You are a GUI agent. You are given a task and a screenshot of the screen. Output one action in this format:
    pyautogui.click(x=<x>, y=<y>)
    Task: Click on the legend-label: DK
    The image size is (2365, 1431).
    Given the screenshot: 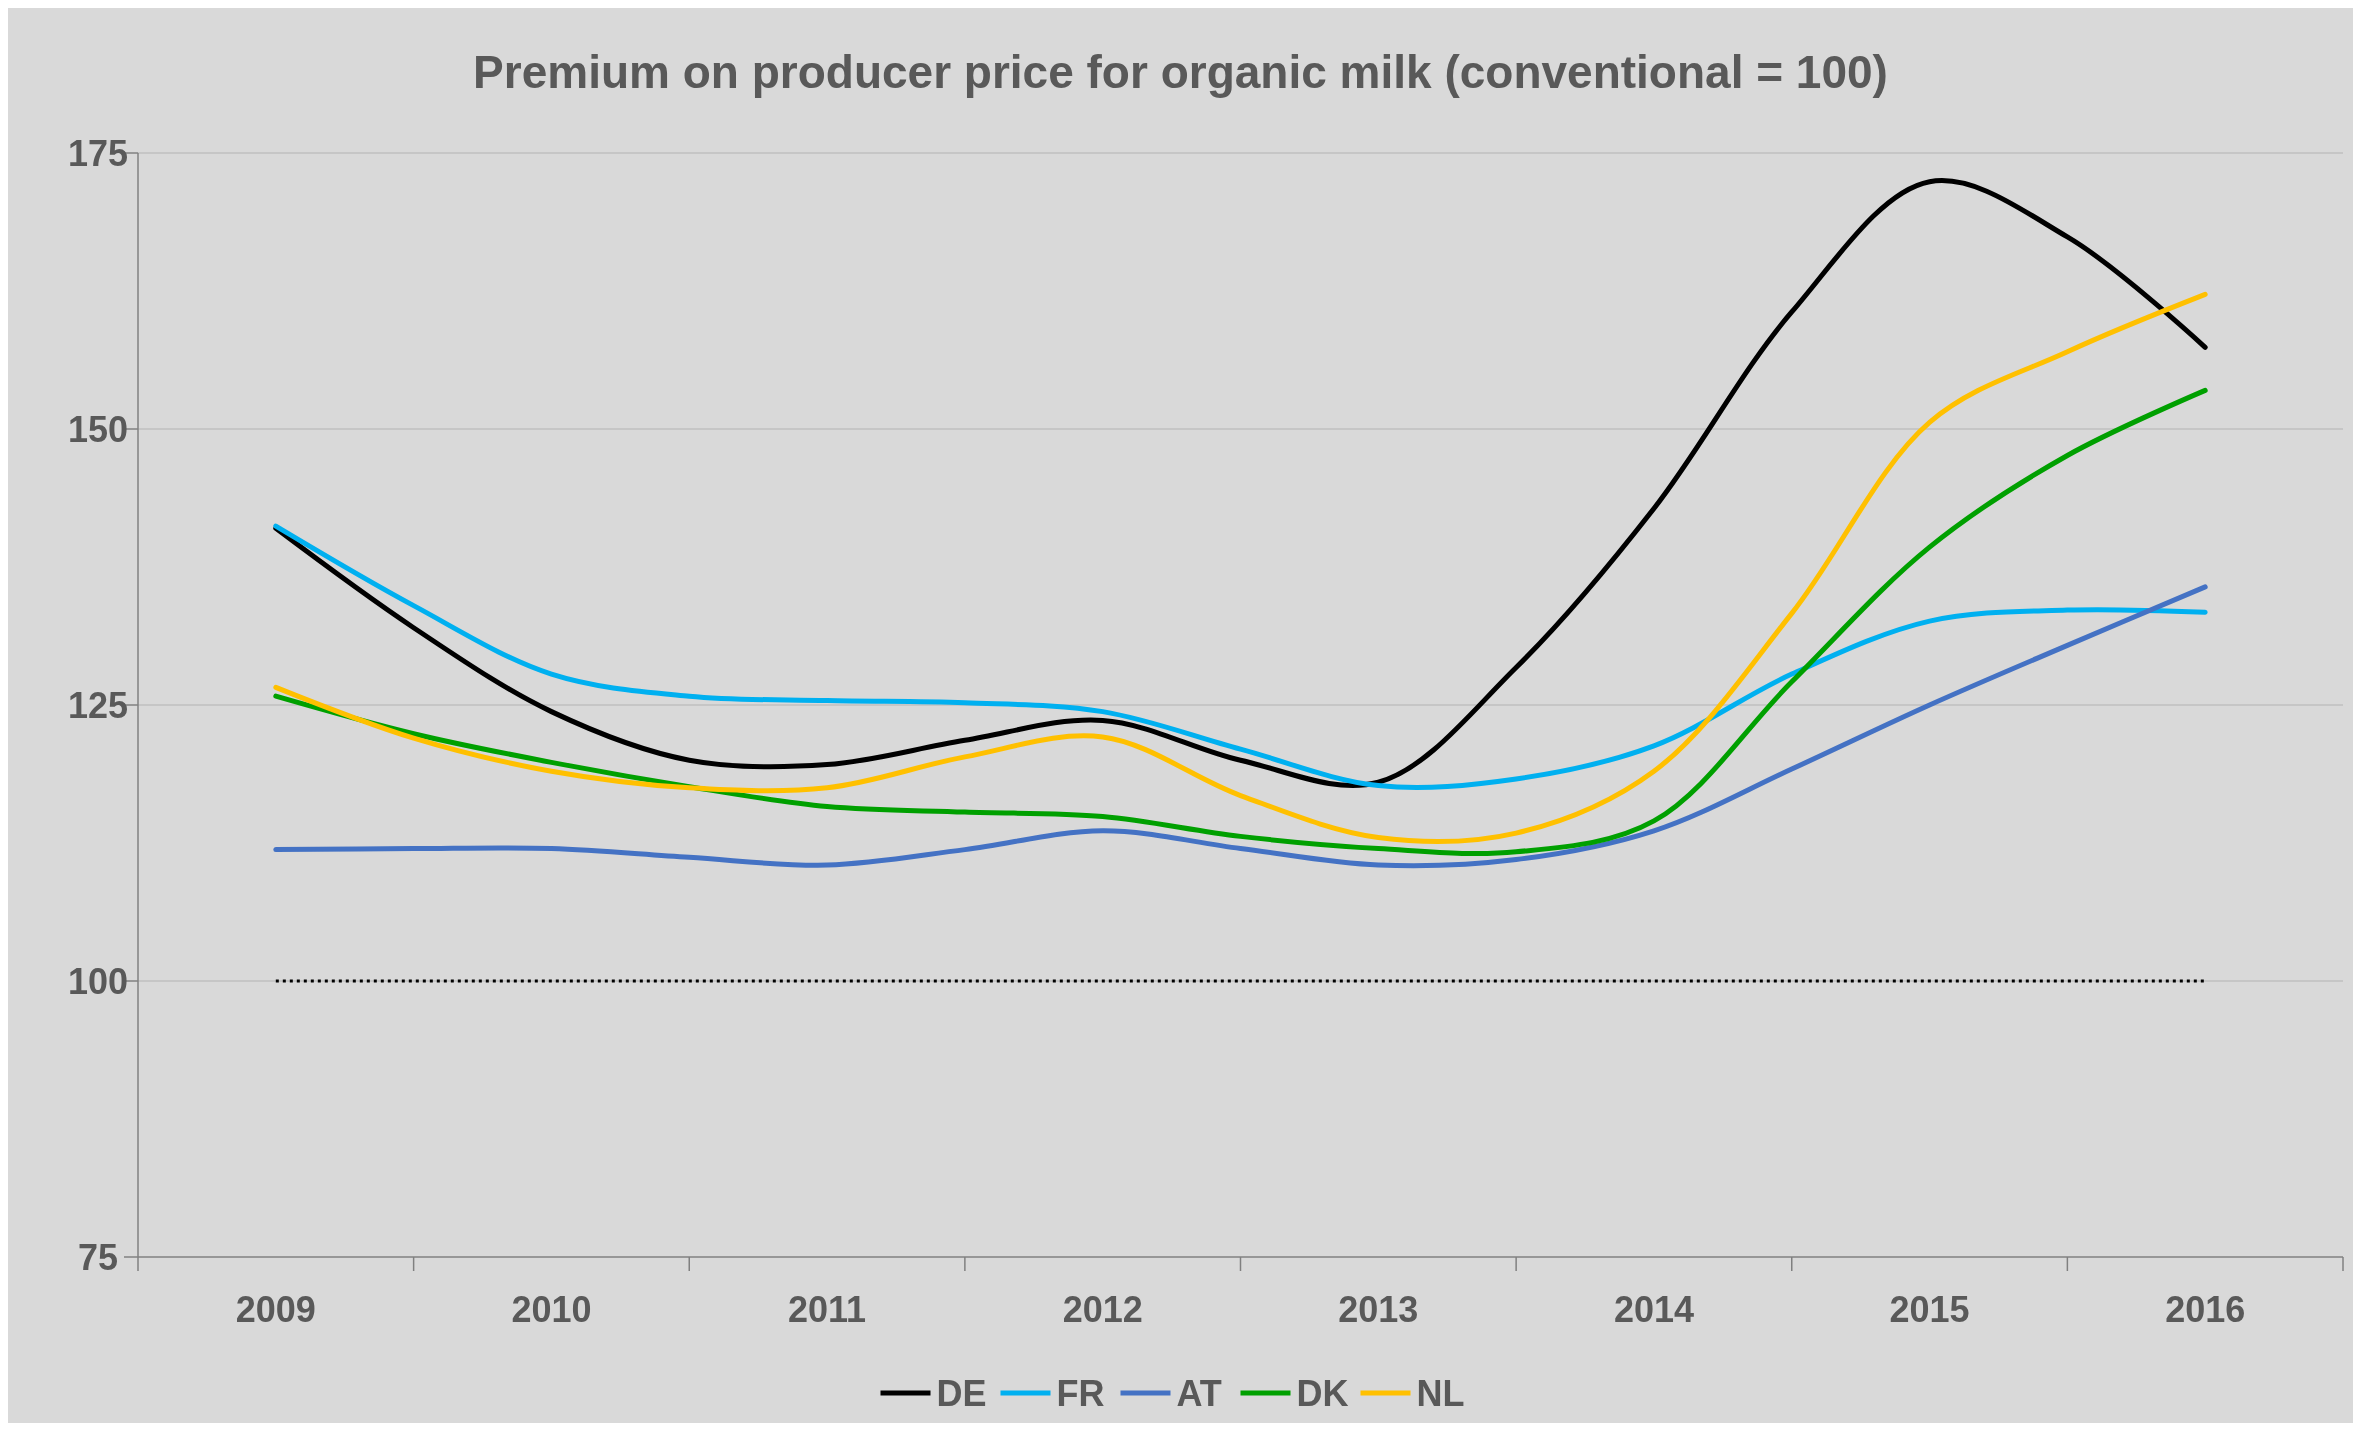 What is the action you would take?
    pyautogui.click(x=1322, y=1393)
    